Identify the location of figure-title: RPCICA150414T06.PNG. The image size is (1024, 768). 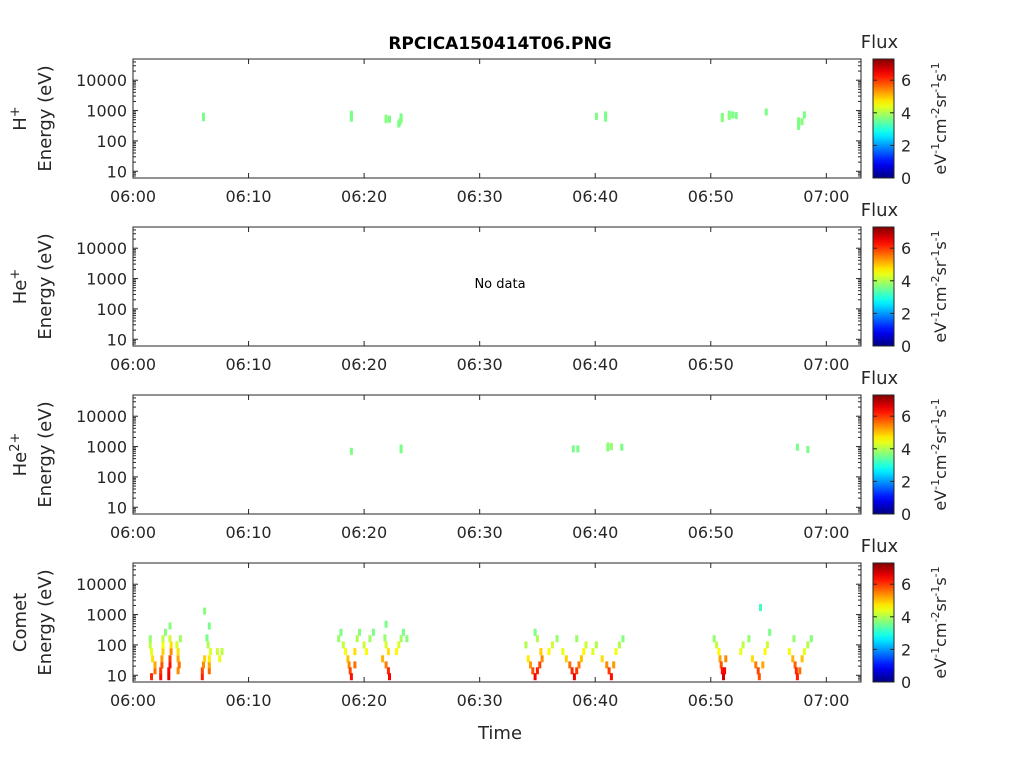
(499, 44).